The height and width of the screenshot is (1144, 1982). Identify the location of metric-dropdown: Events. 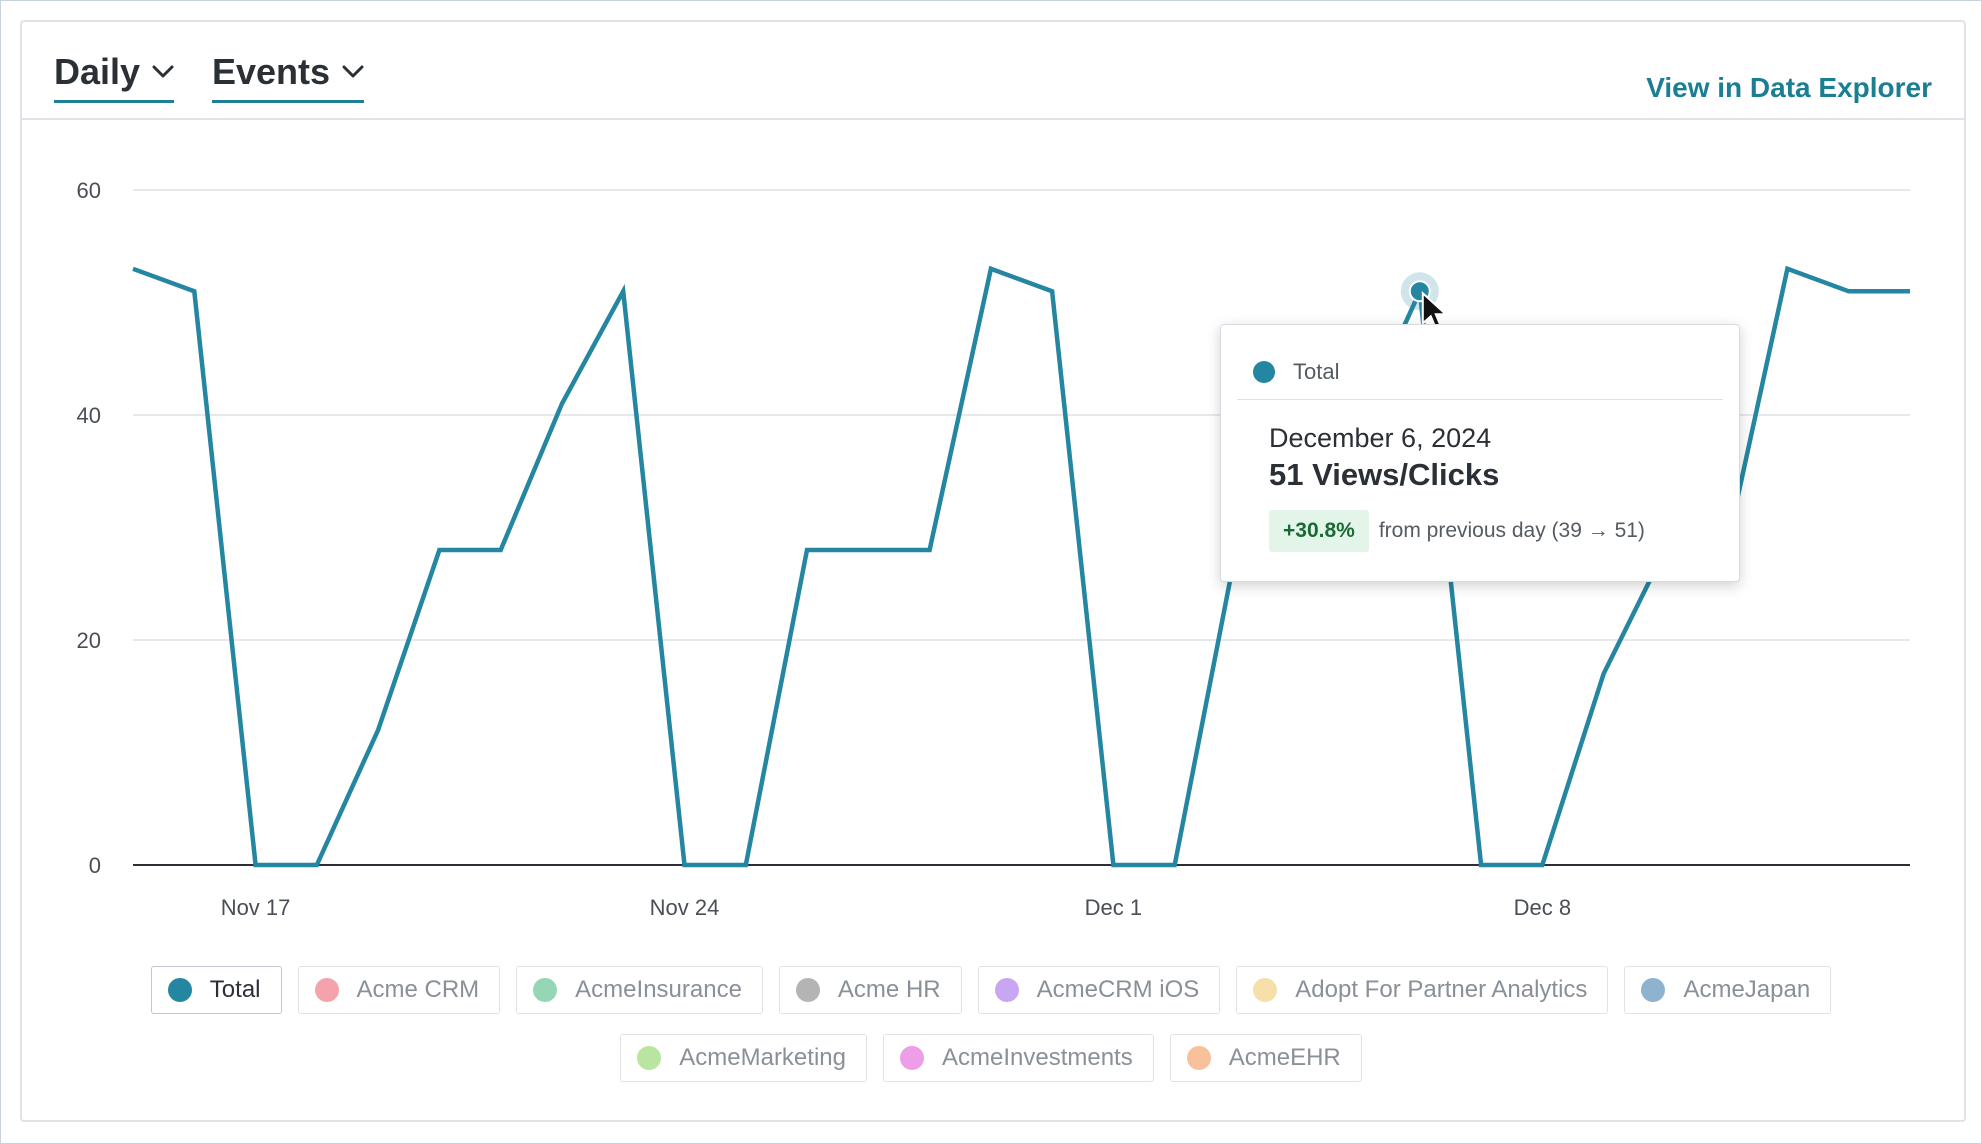
(288, 75).